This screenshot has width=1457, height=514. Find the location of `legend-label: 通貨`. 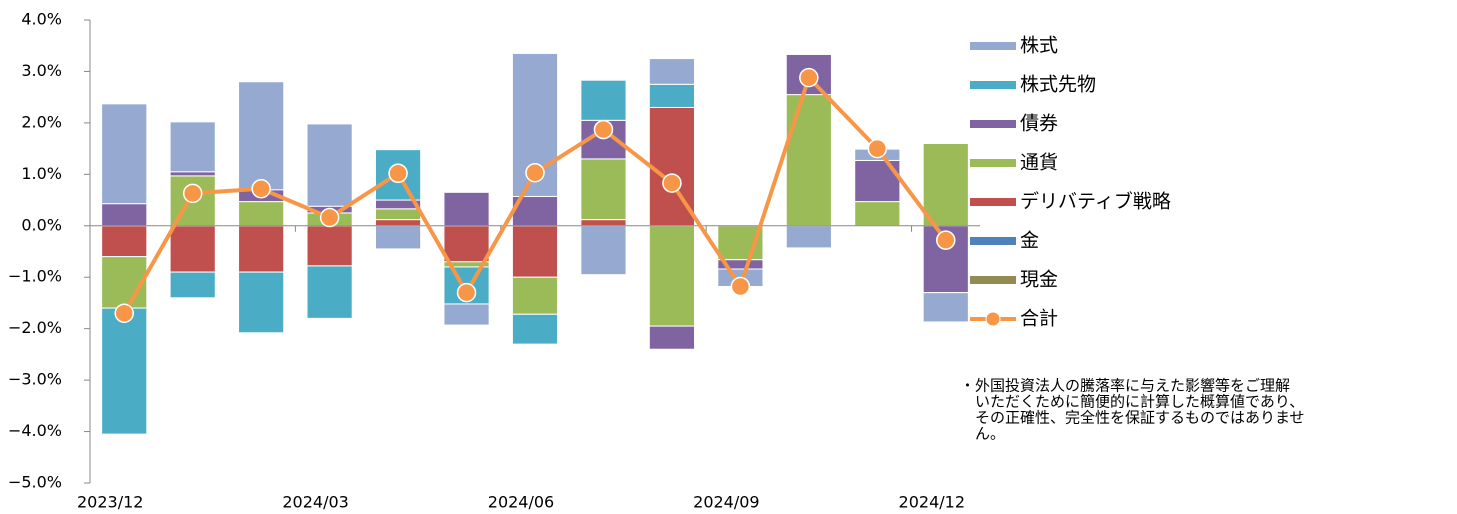

legend-label: 通貨 is located at coordinates (1039, 163).